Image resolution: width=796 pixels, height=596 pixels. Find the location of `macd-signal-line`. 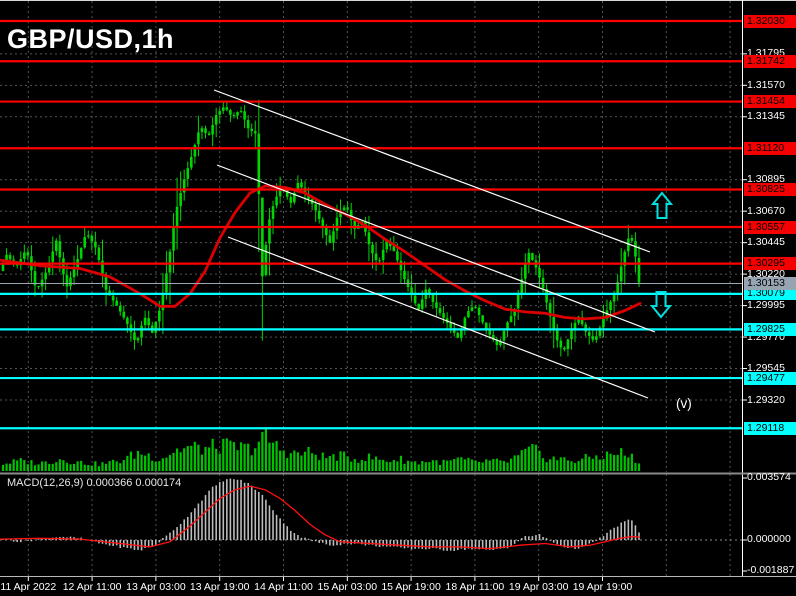

macd-signal-line is located at coordinates (320, 517).